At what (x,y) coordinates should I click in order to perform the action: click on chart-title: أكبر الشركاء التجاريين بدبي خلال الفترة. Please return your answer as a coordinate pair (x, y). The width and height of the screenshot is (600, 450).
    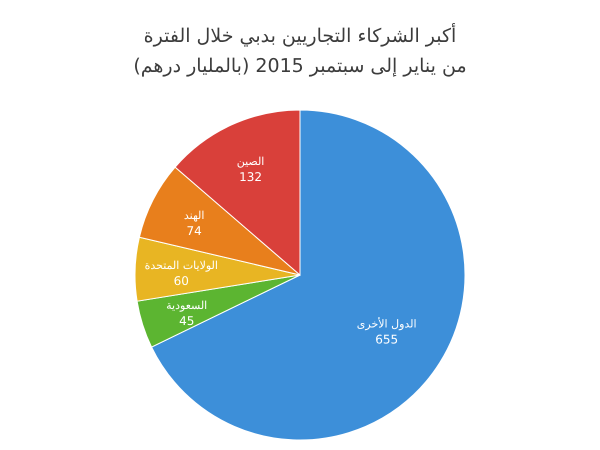
    Looking at the image, I should click on (300, 35).